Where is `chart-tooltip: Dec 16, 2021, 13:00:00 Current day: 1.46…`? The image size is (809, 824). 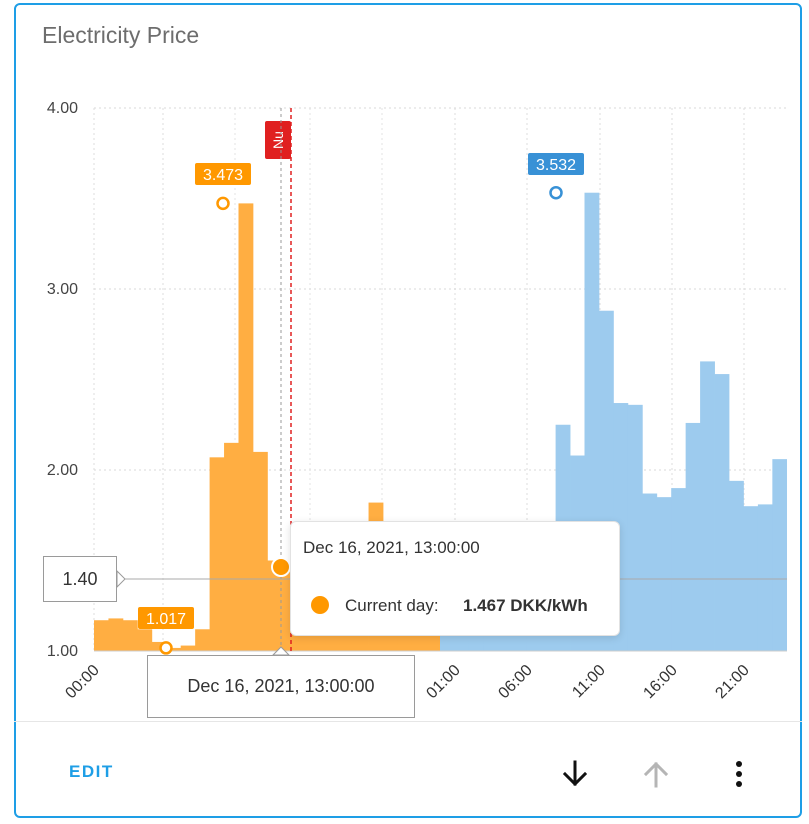
chart-tooltip: Dec 16, 2021, 13:00:00 Current day: 1.46… is located at coordinates (455, 578).